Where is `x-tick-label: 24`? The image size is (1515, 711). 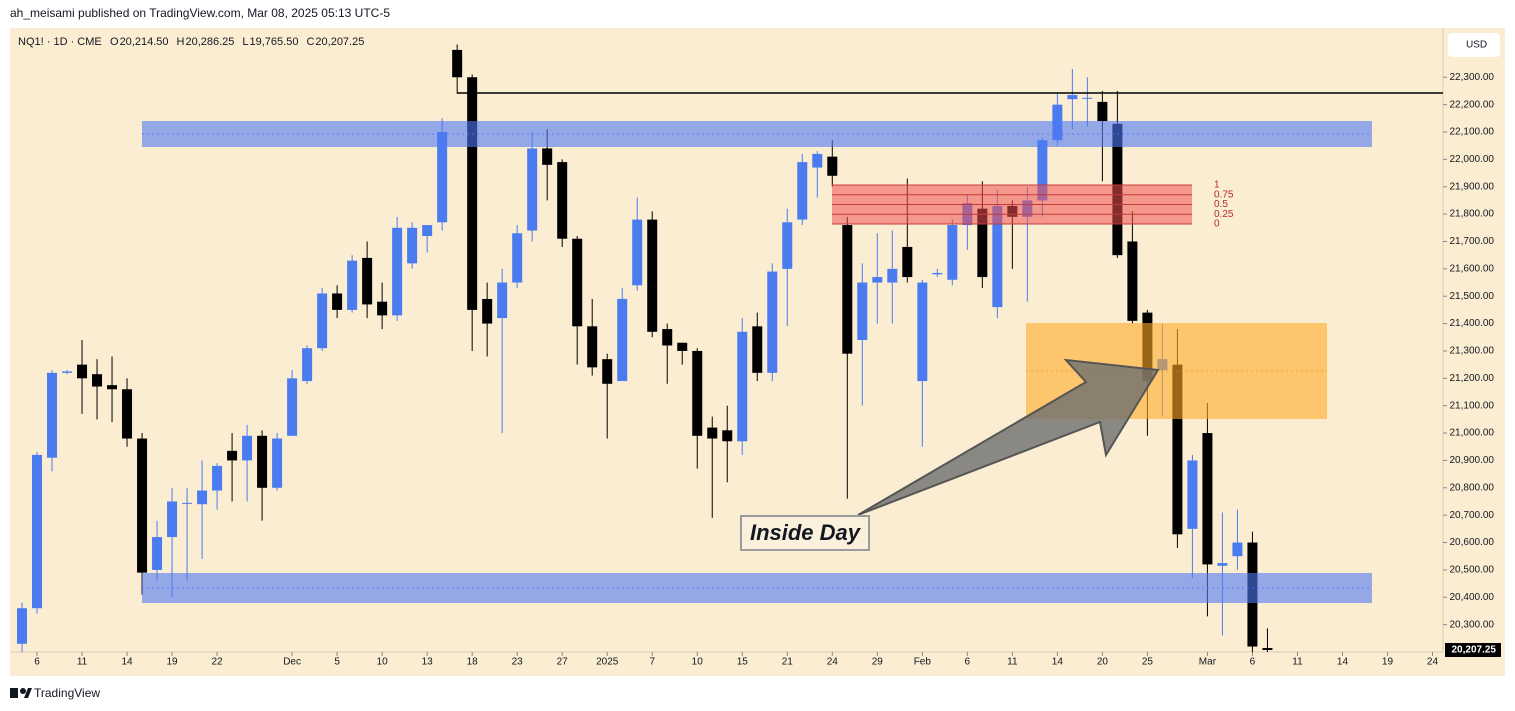
x-tick-label: 24 is located at coordinates (1433, 662).